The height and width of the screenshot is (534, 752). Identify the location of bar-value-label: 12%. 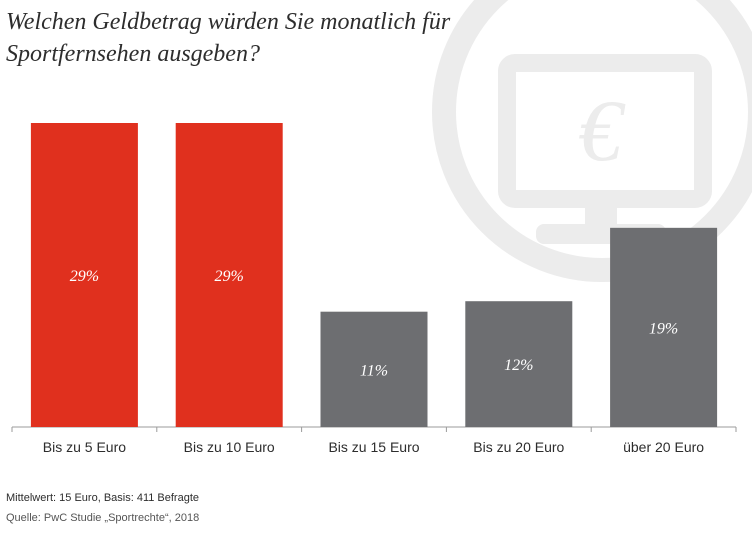
(518, 365).